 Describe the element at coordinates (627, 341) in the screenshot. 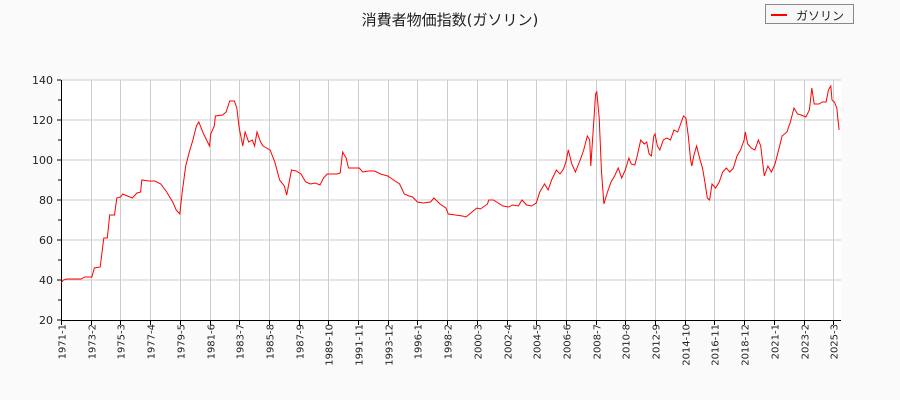

I see `x-tick-label: 2010-8` at that location.